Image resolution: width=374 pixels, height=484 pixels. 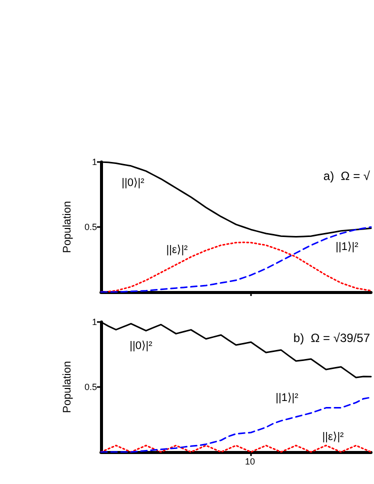 What do you see at coordinates (346, 176) in the screenshot?
I see `annotation: a) Ω = √` at bounding box center [346, 176].